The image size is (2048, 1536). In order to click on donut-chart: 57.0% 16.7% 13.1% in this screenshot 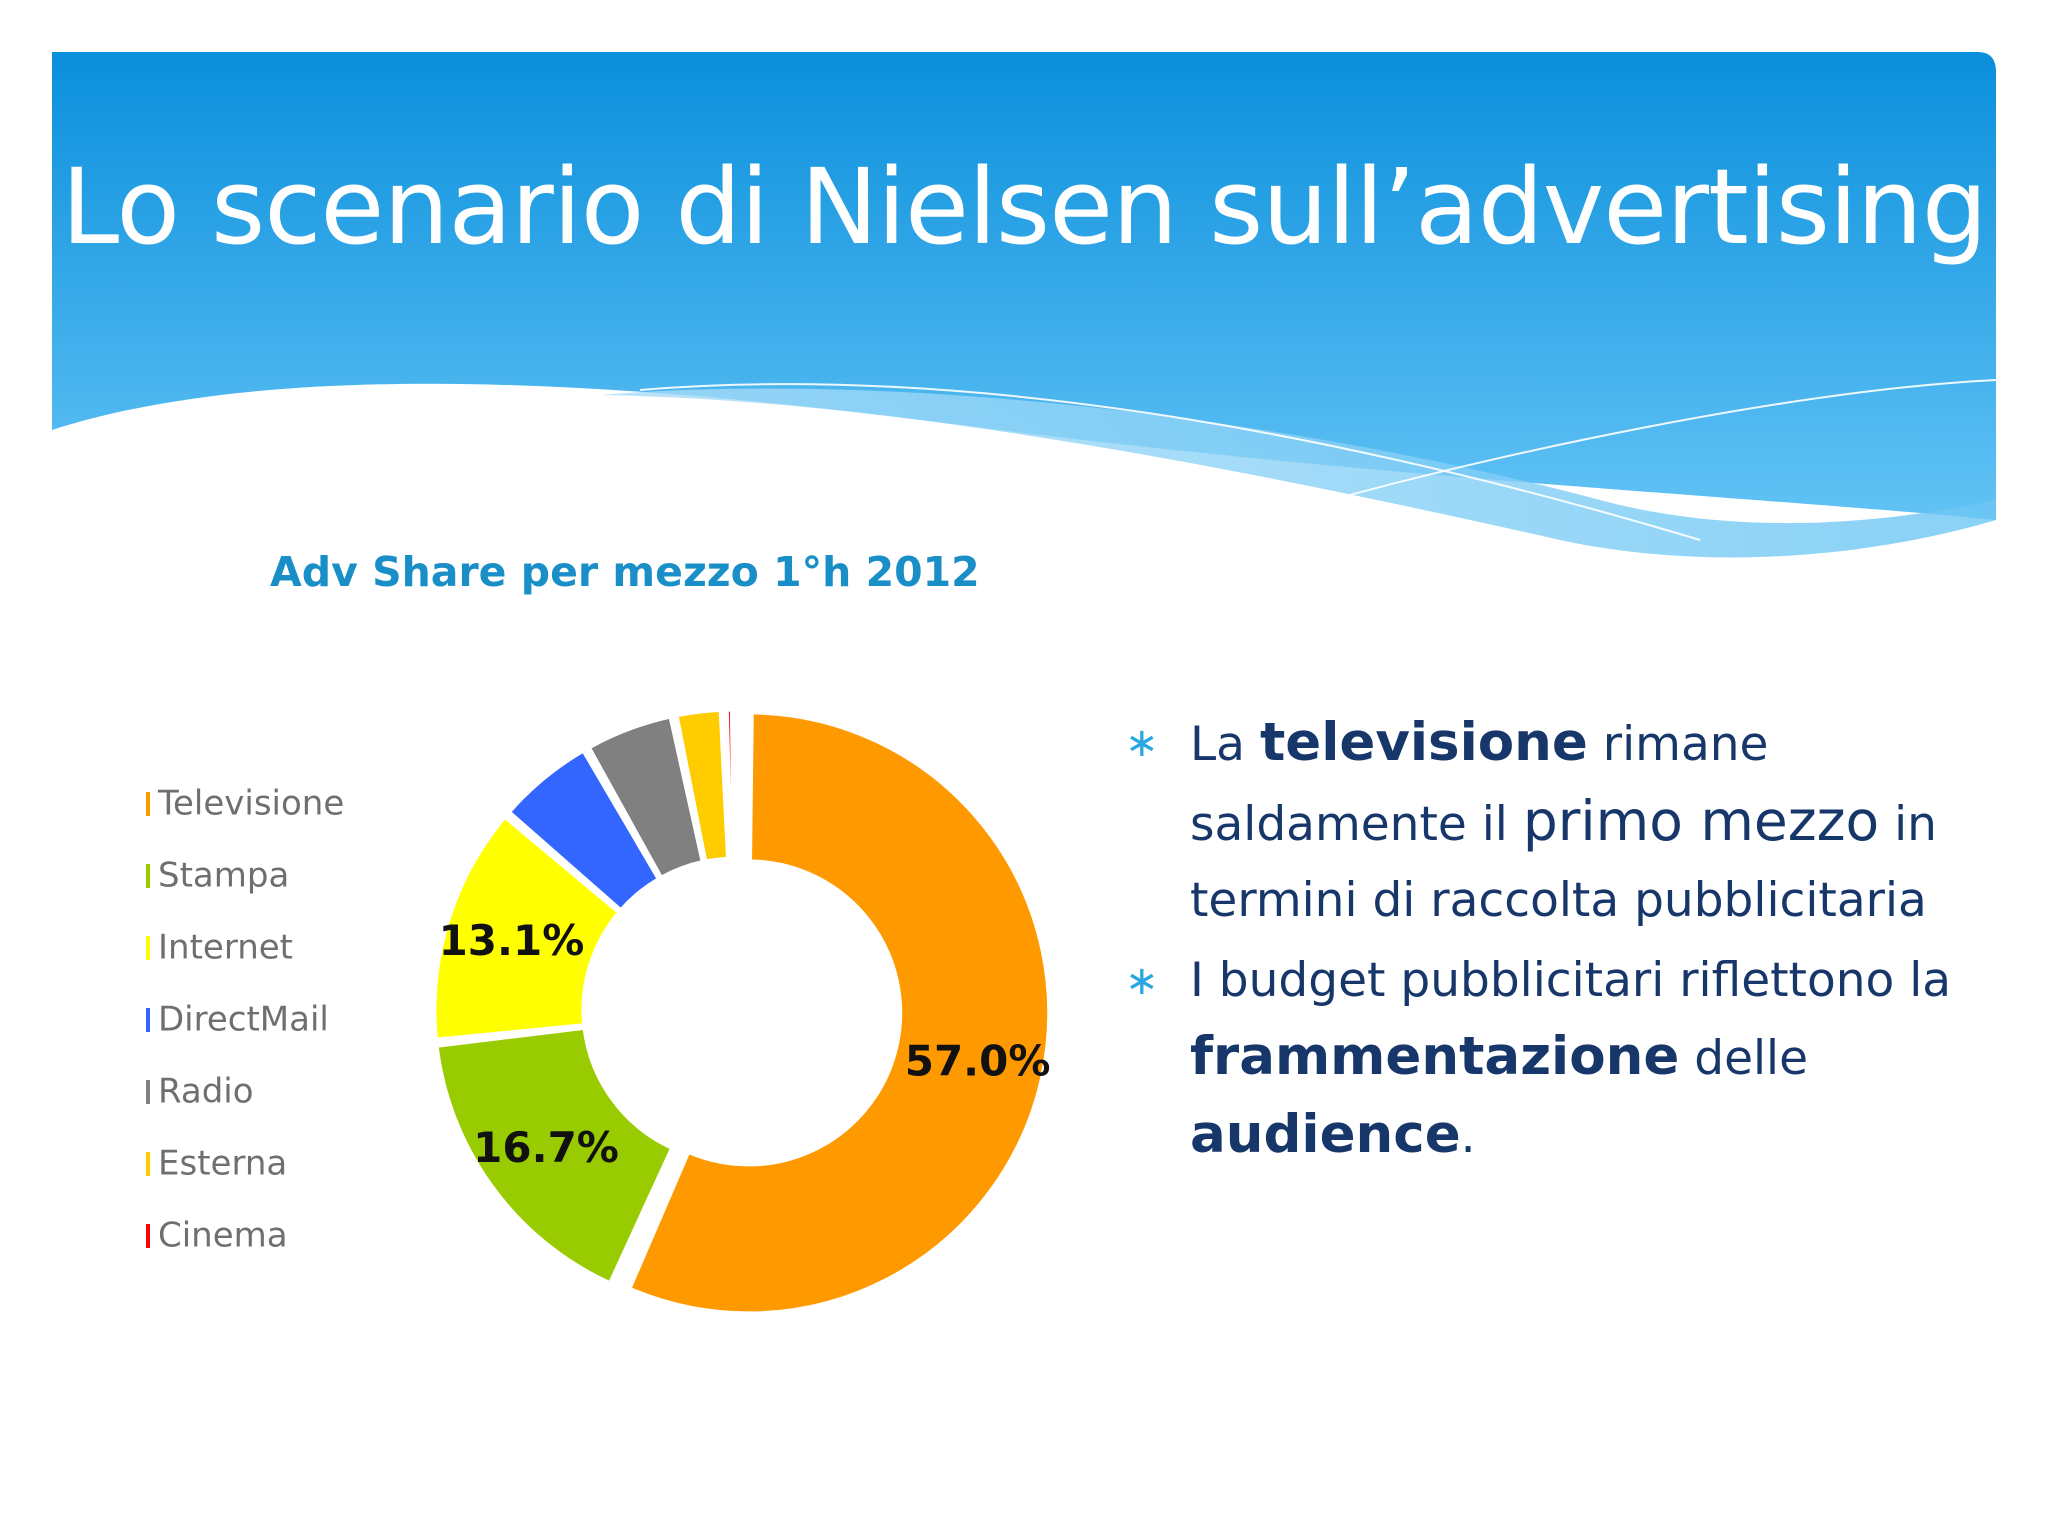, I will do `click(742, 1011)`.